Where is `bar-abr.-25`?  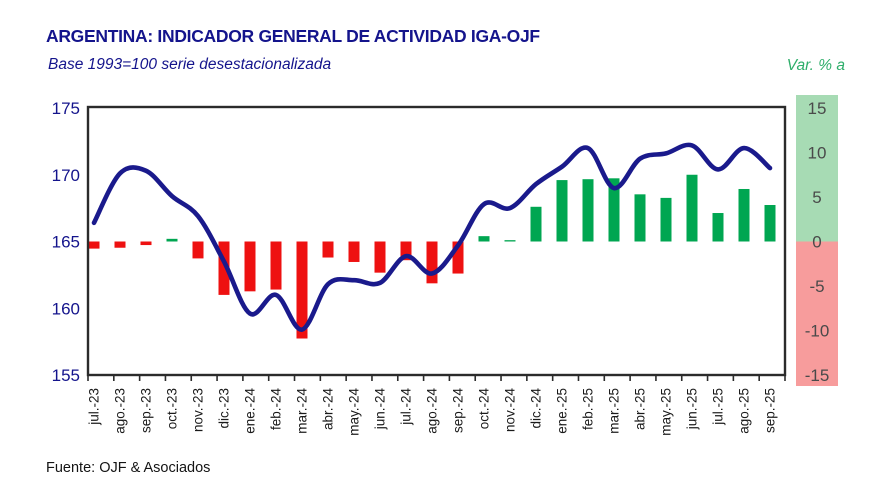 bar-abr.-25 is located at coordinates (640, 218).